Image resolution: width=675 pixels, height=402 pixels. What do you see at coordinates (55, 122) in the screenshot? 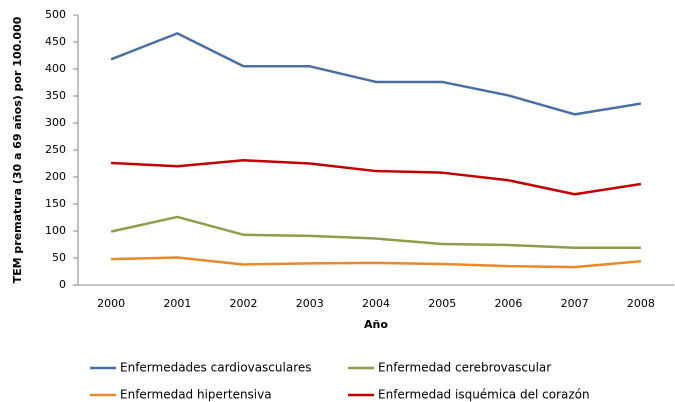
I see `y-tick-label: 300` at bounding box center [55, 122].